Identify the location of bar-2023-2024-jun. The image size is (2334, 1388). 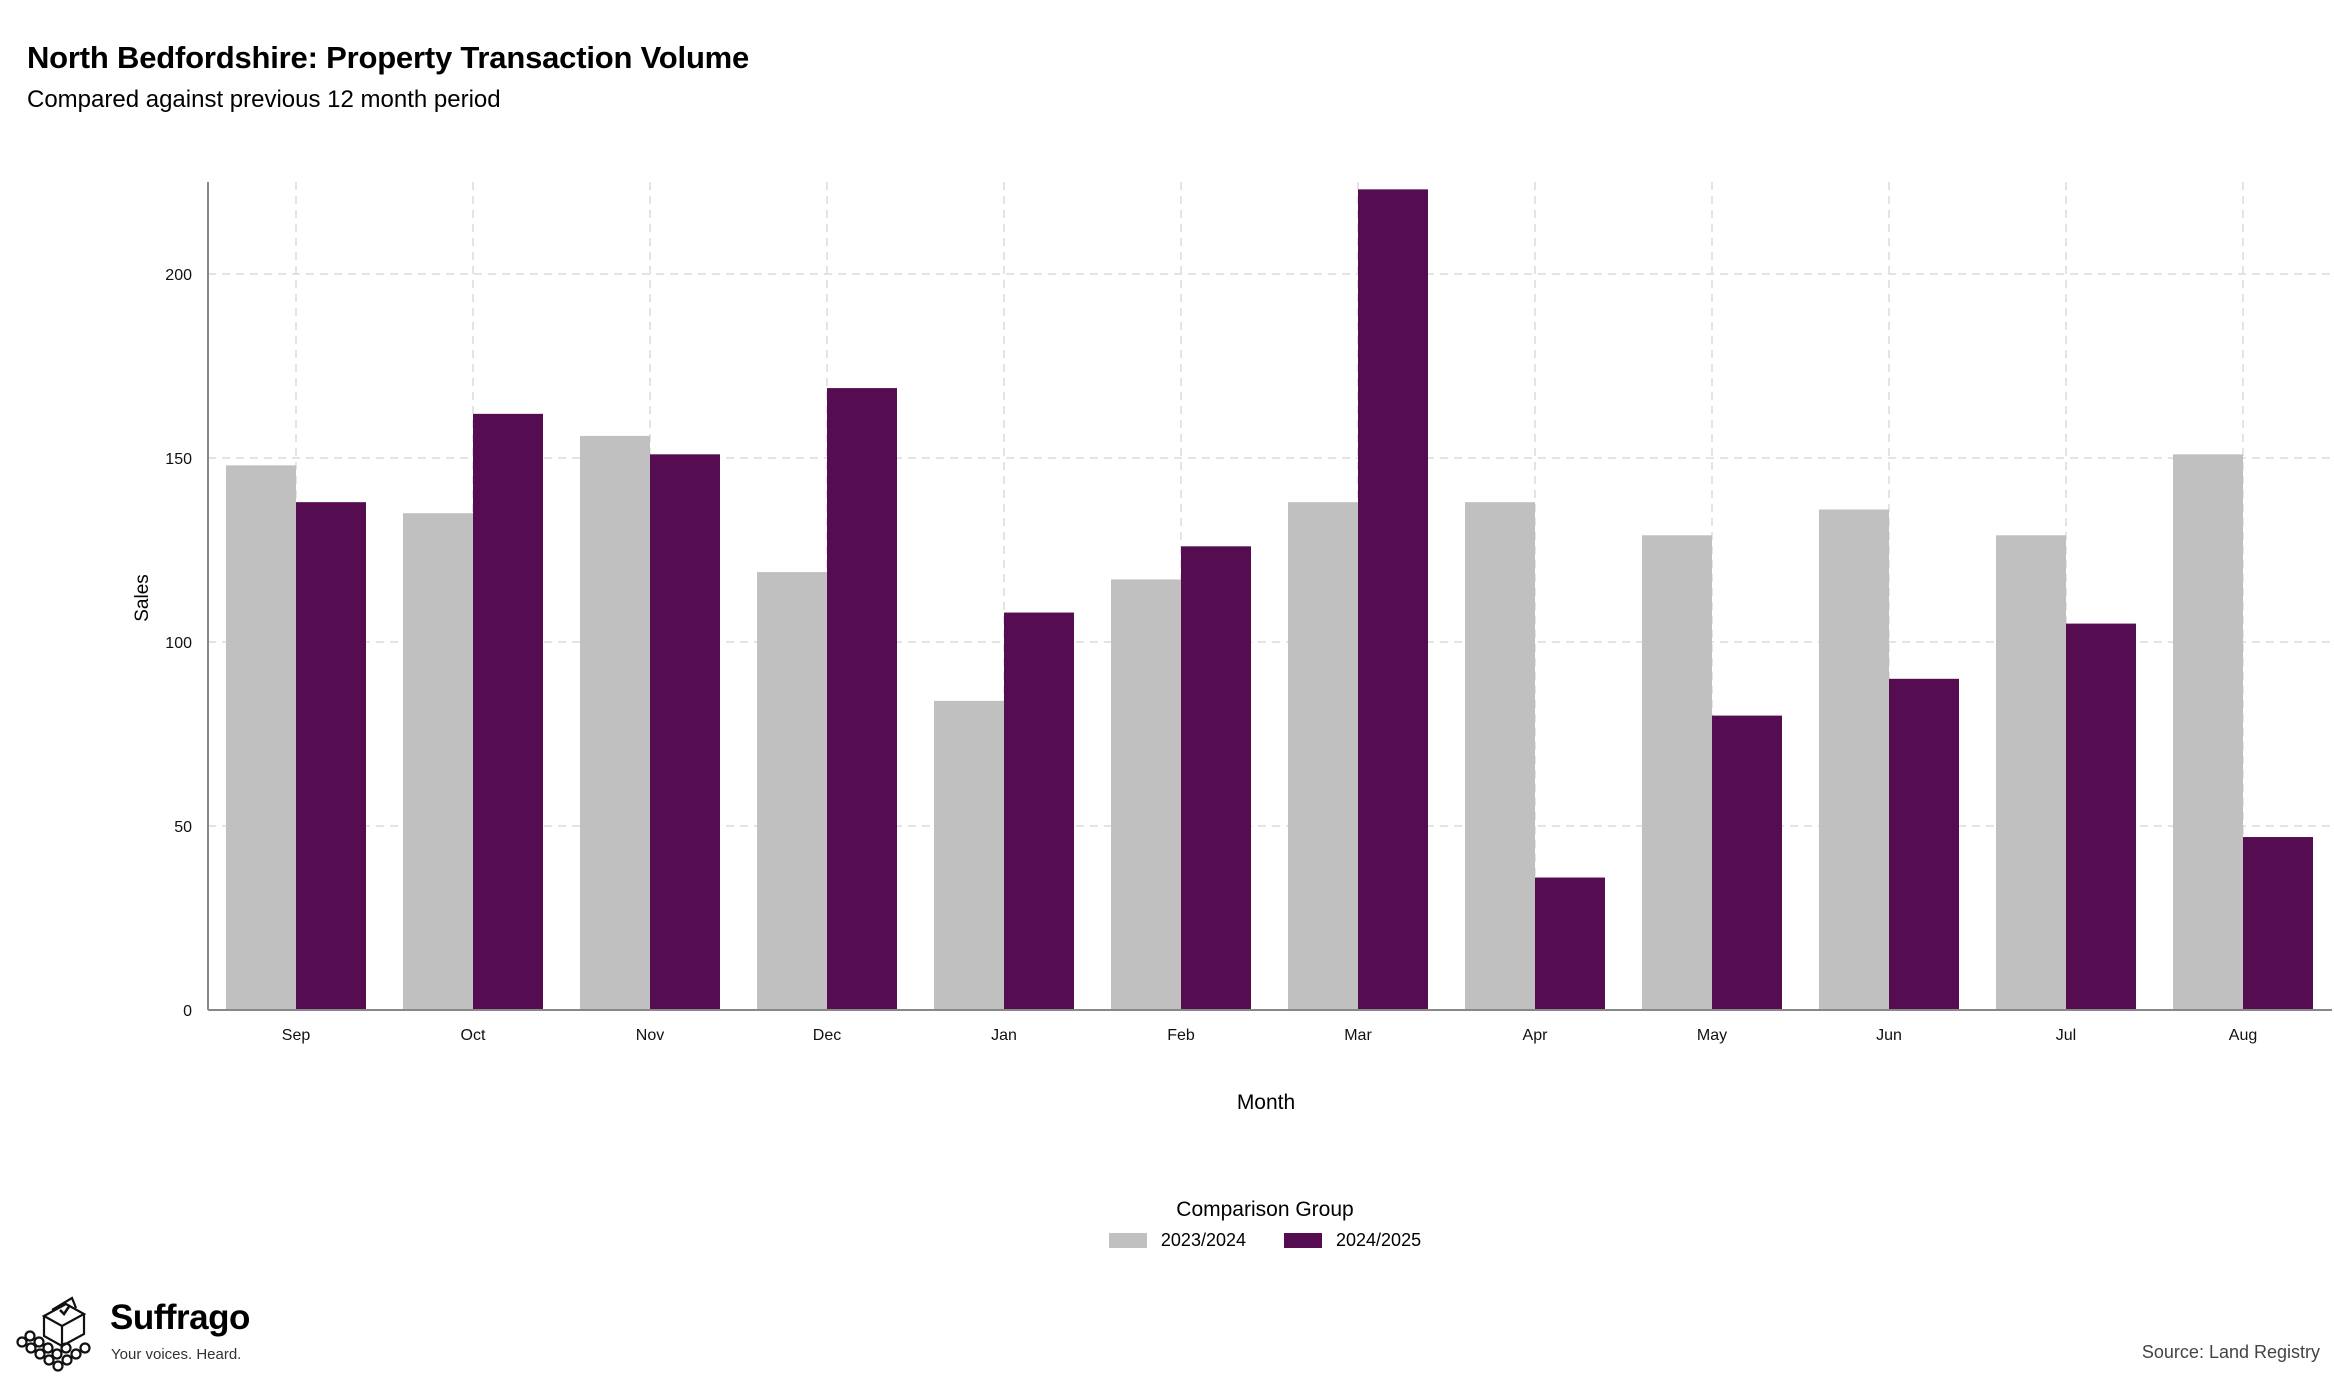
(1854, 759).